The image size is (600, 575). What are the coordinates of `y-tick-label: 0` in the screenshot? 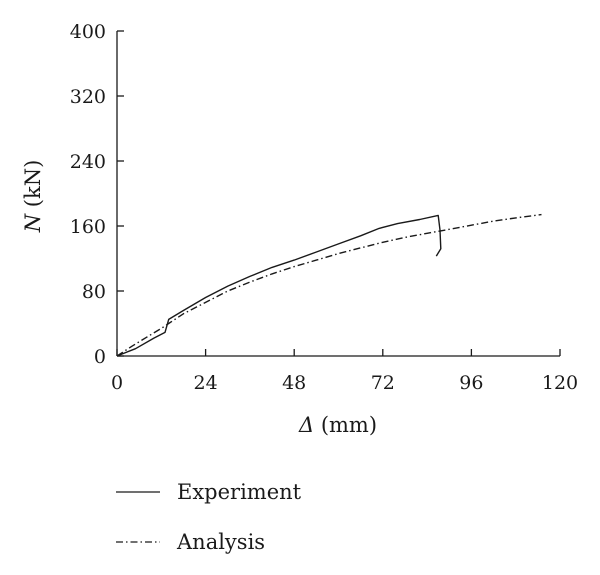 It's located at (100, 357).